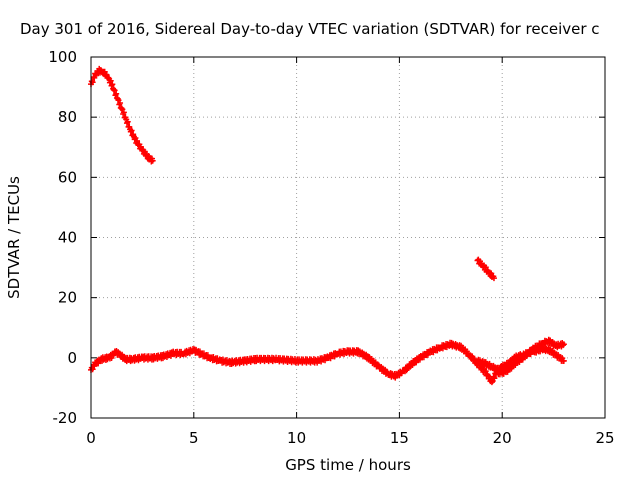 This screenshot has width=640, height=480. What do you see at coordinates (399, 438) in the screenshot?
I see `x-tick-label: 15` at bounding box center [399, 438].